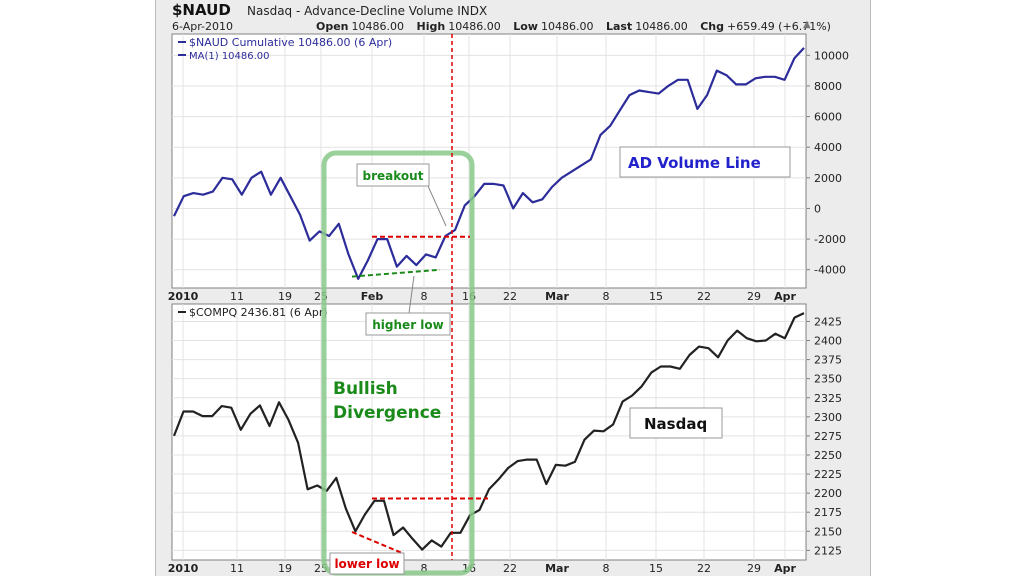 The height and width of the screenshot is (576, 1024). What do you see at coordinates (778, 26) in the screenshot?
I see `quote-chg-value: +659.49 (+6.71%)` at bounding box center [778, 26].